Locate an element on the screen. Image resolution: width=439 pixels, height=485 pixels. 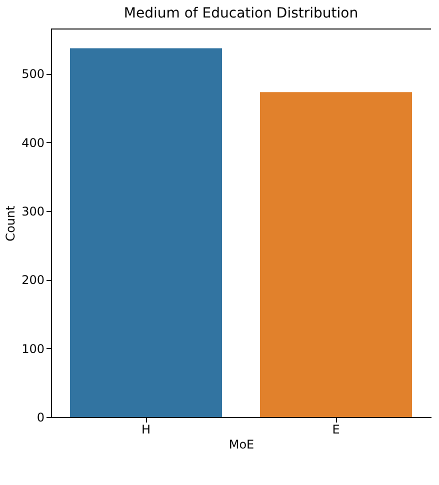
y-tick-label: 100 is located at coordinates (33, 349).